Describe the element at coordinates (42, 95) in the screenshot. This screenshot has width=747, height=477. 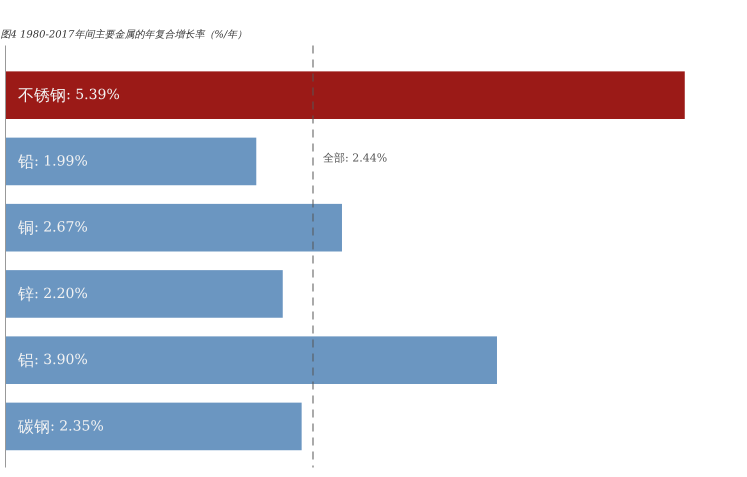
I see `y-tick-label: 不锈钢` at that location.